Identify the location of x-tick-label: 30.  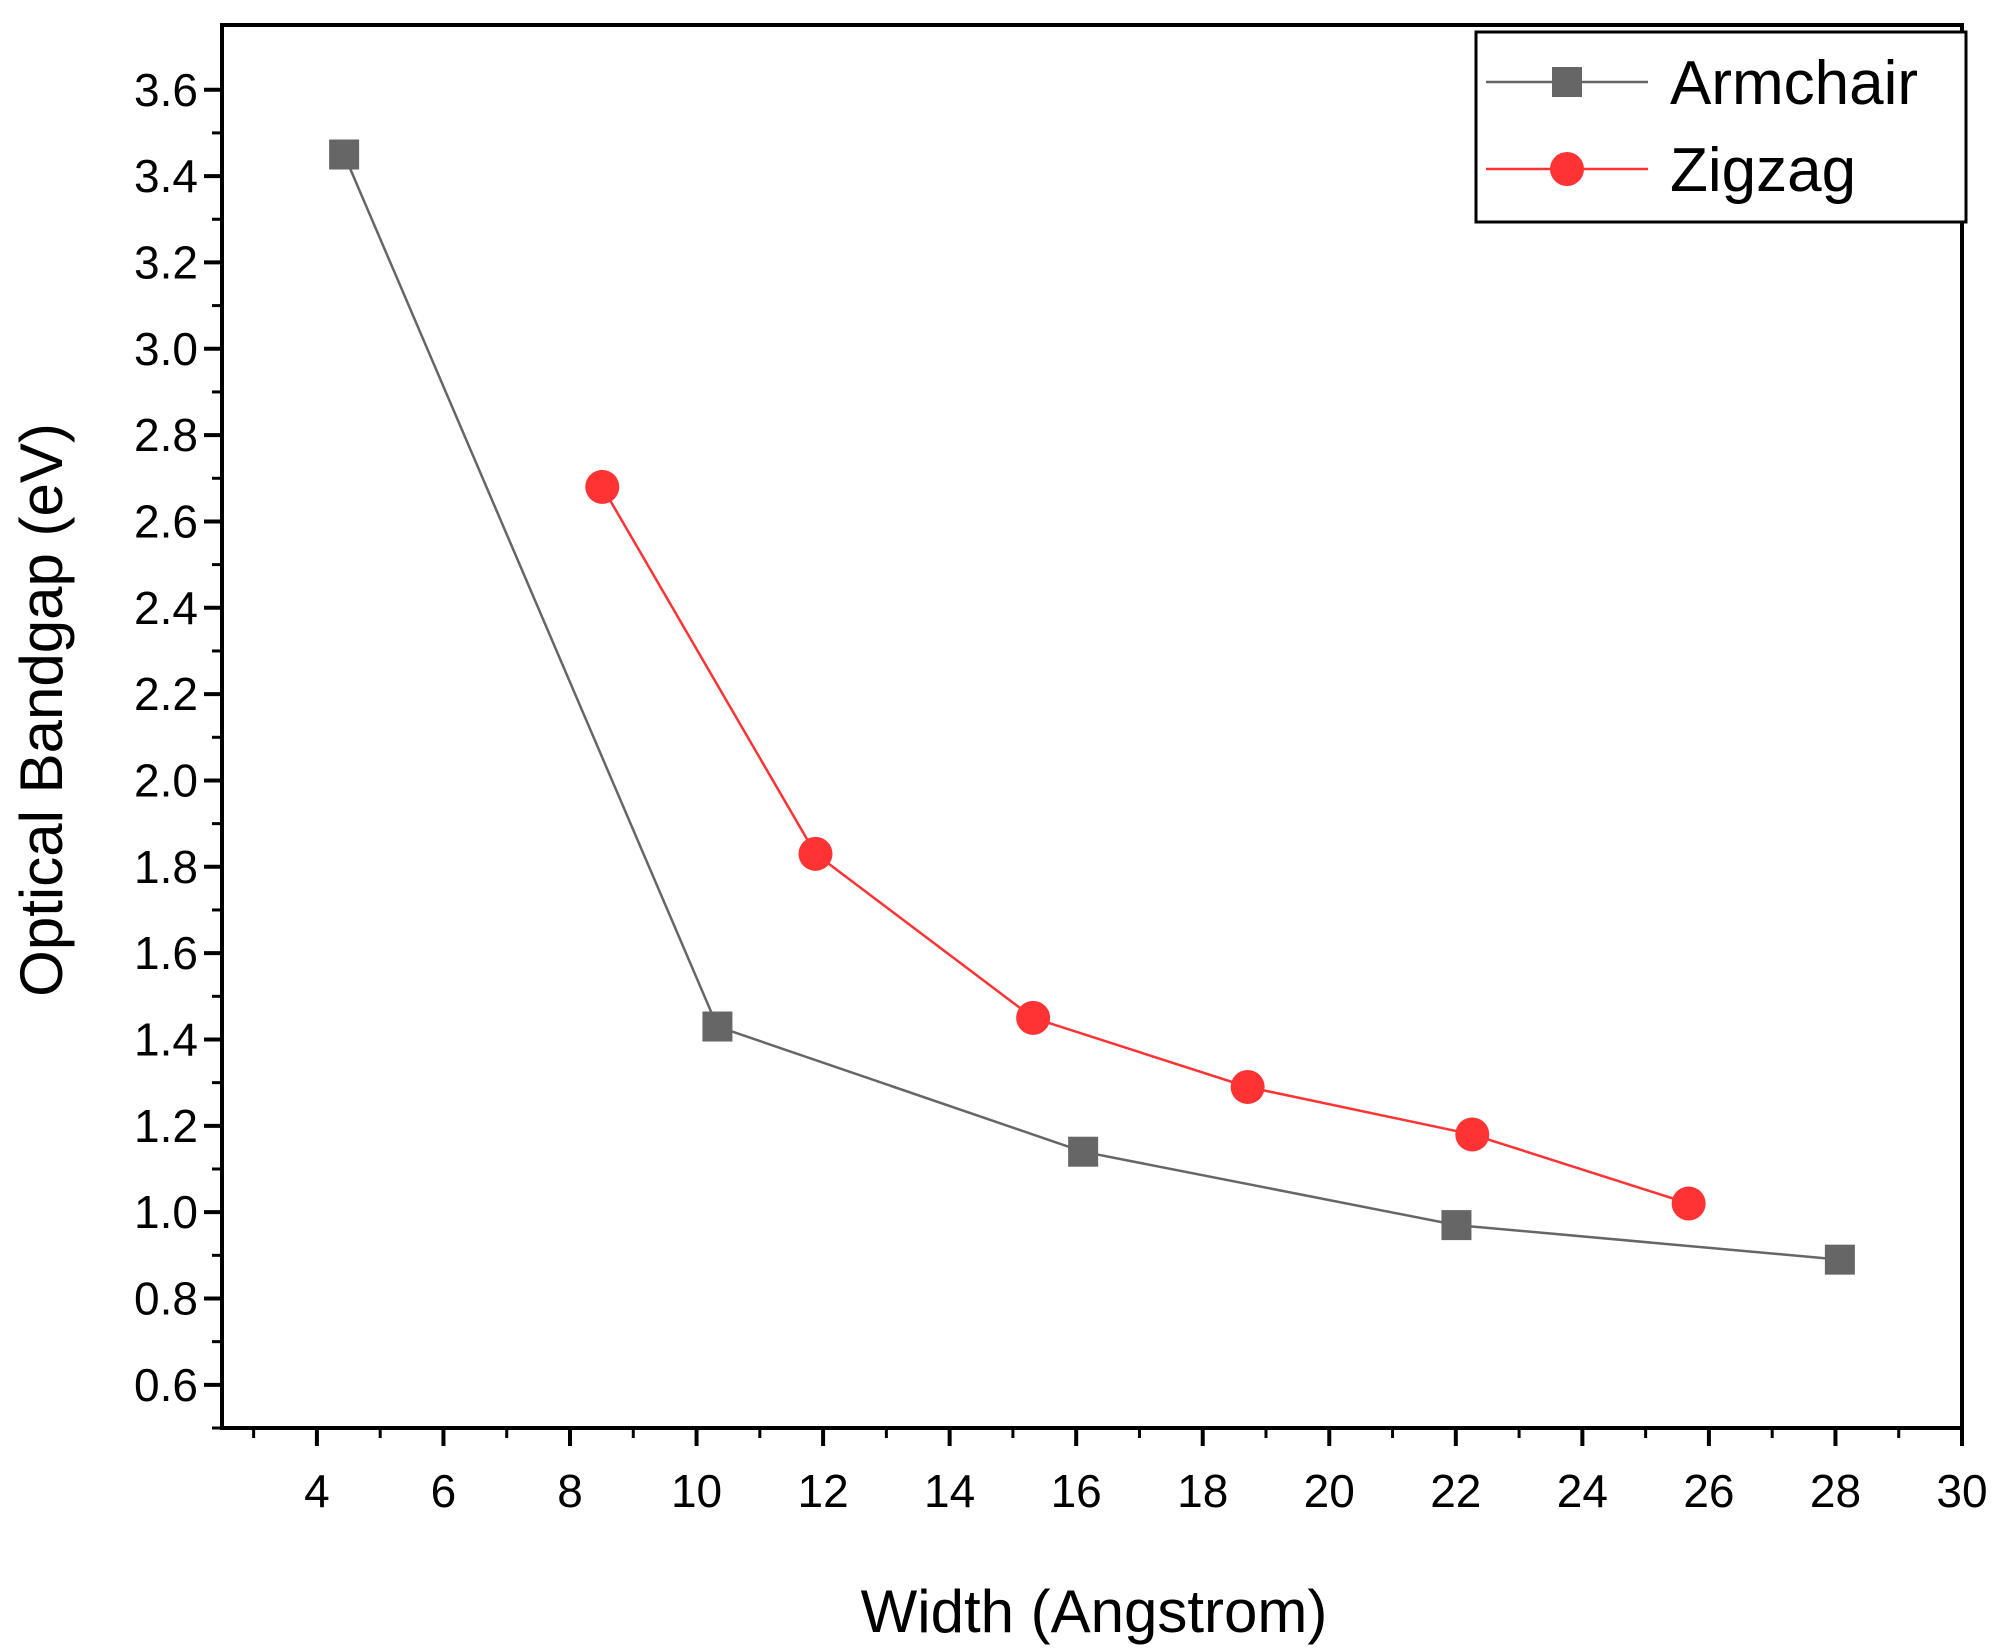
(1961, 1491).